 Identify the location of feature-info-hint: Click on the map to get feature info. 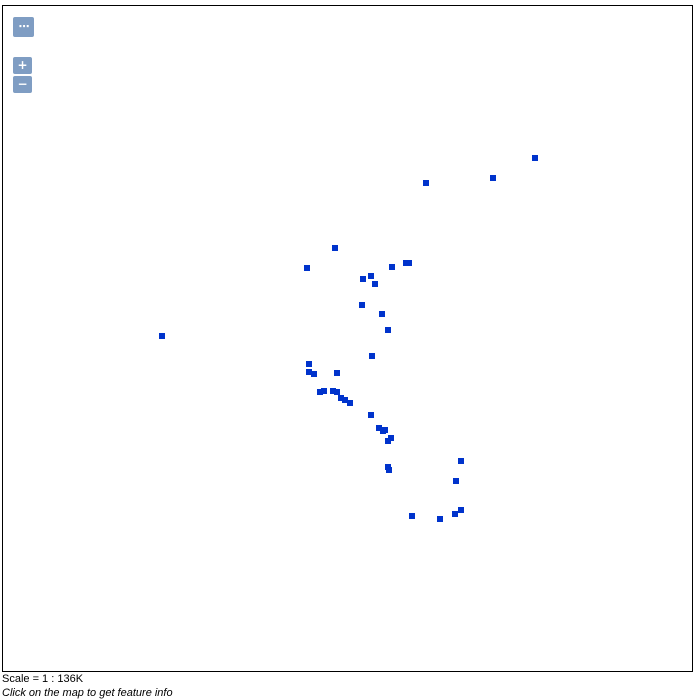
(87, 693).